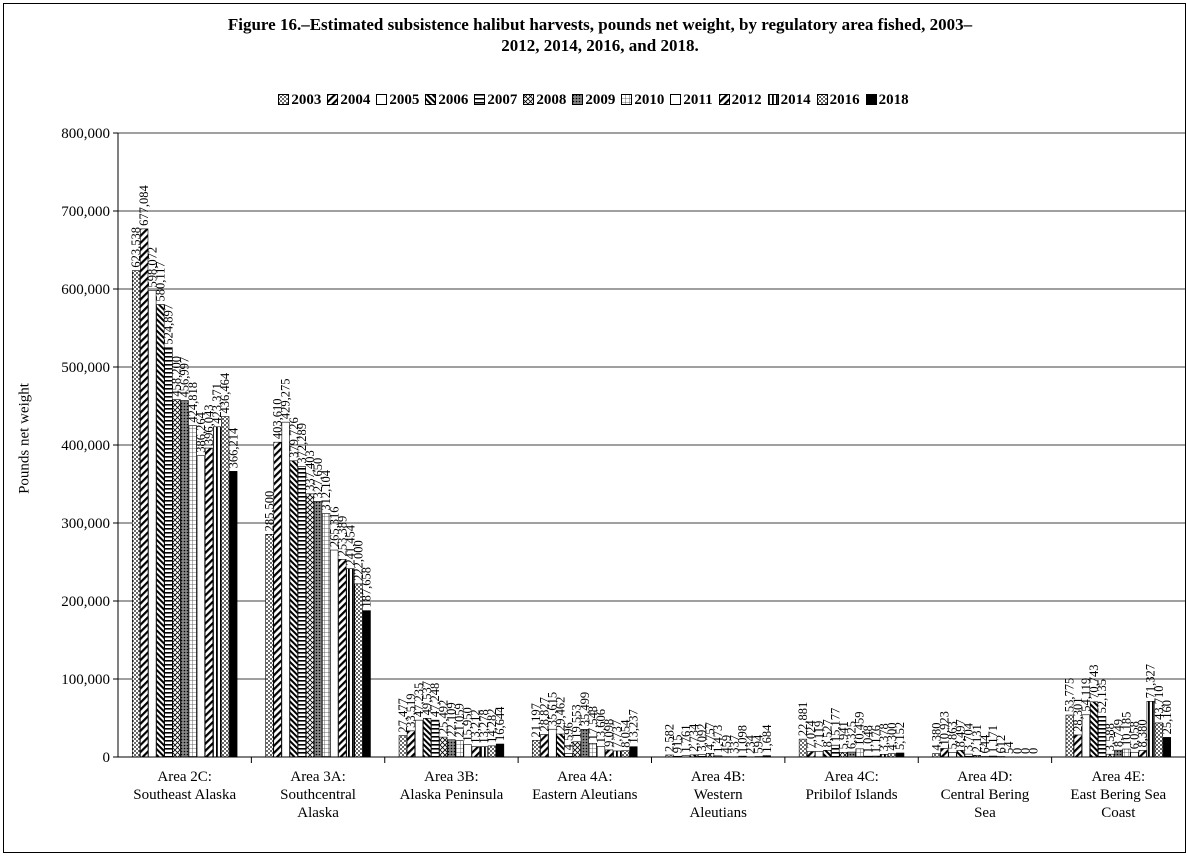 This screenshot has width=1187, height=856. Describe the element at coordinates (404, 100) in the screenshot. I see `legend-label: 2005` at that location.